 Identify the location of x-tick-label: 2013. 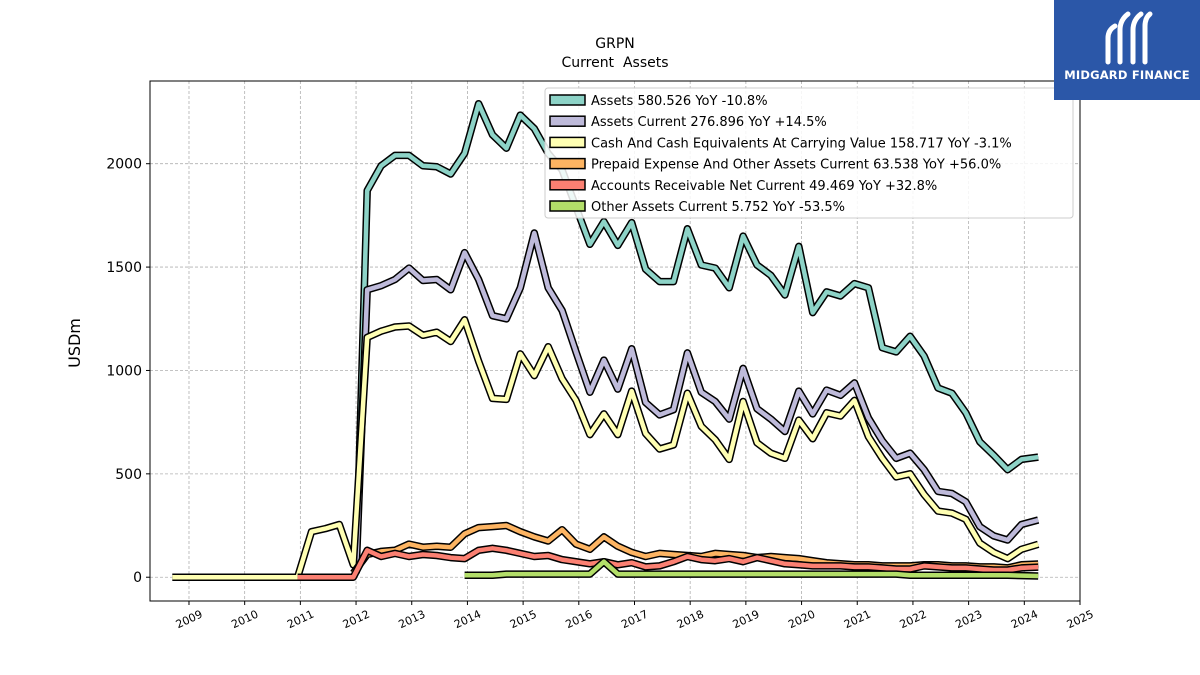
(412, 620).